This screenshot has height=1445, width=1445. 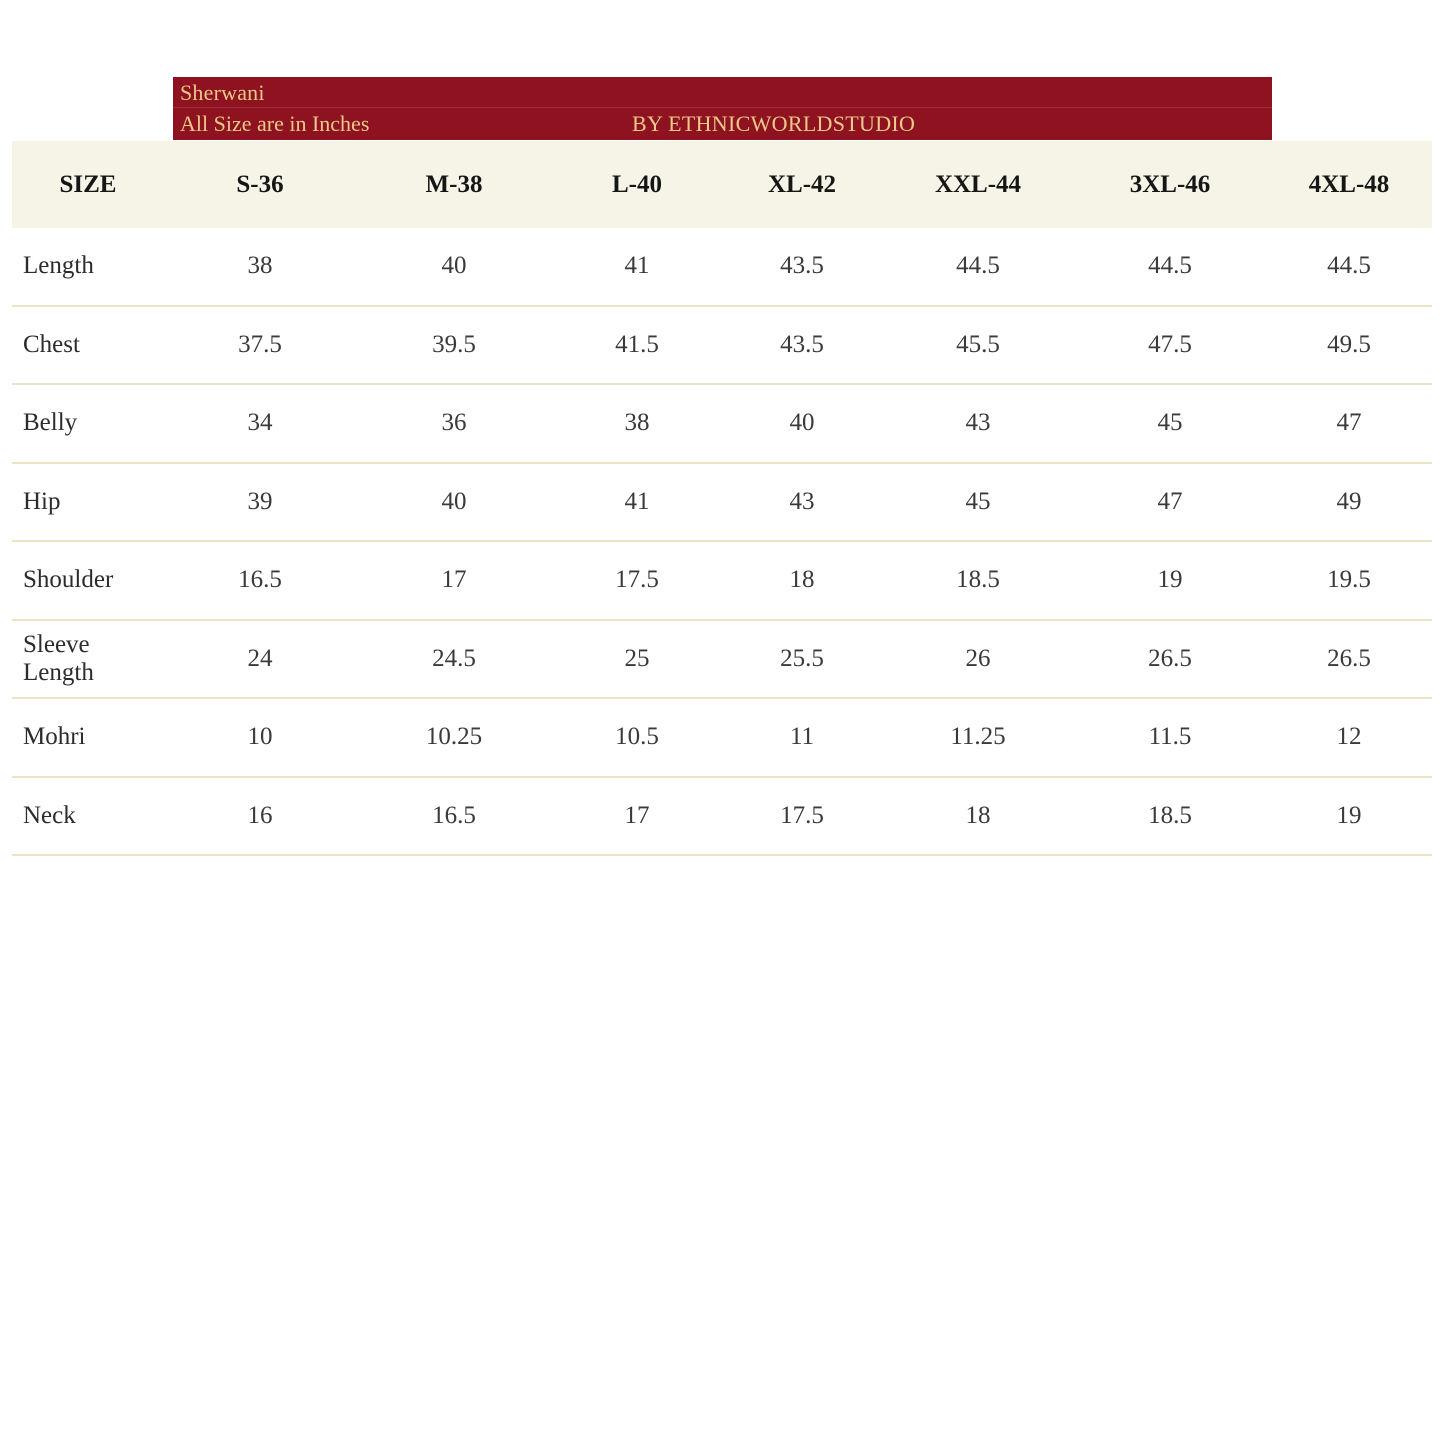 I want to click on measurement-value: 24.5, so click(x=454, y=659).